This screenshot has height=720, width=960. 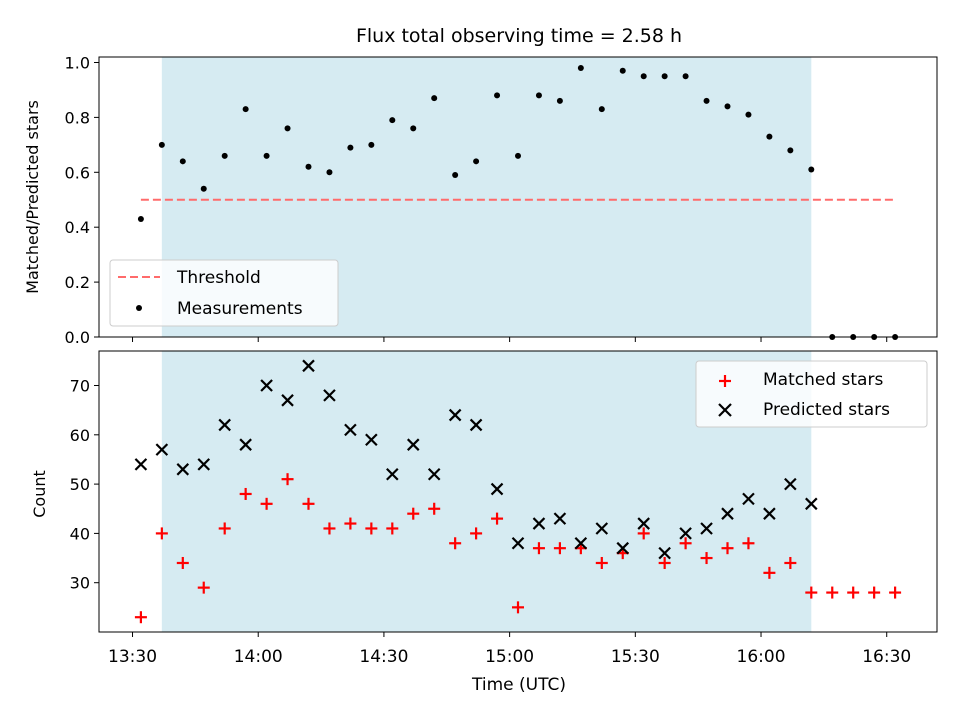 I want to click on top-y-tick-label: 1.0, so click(x=77, y=62).